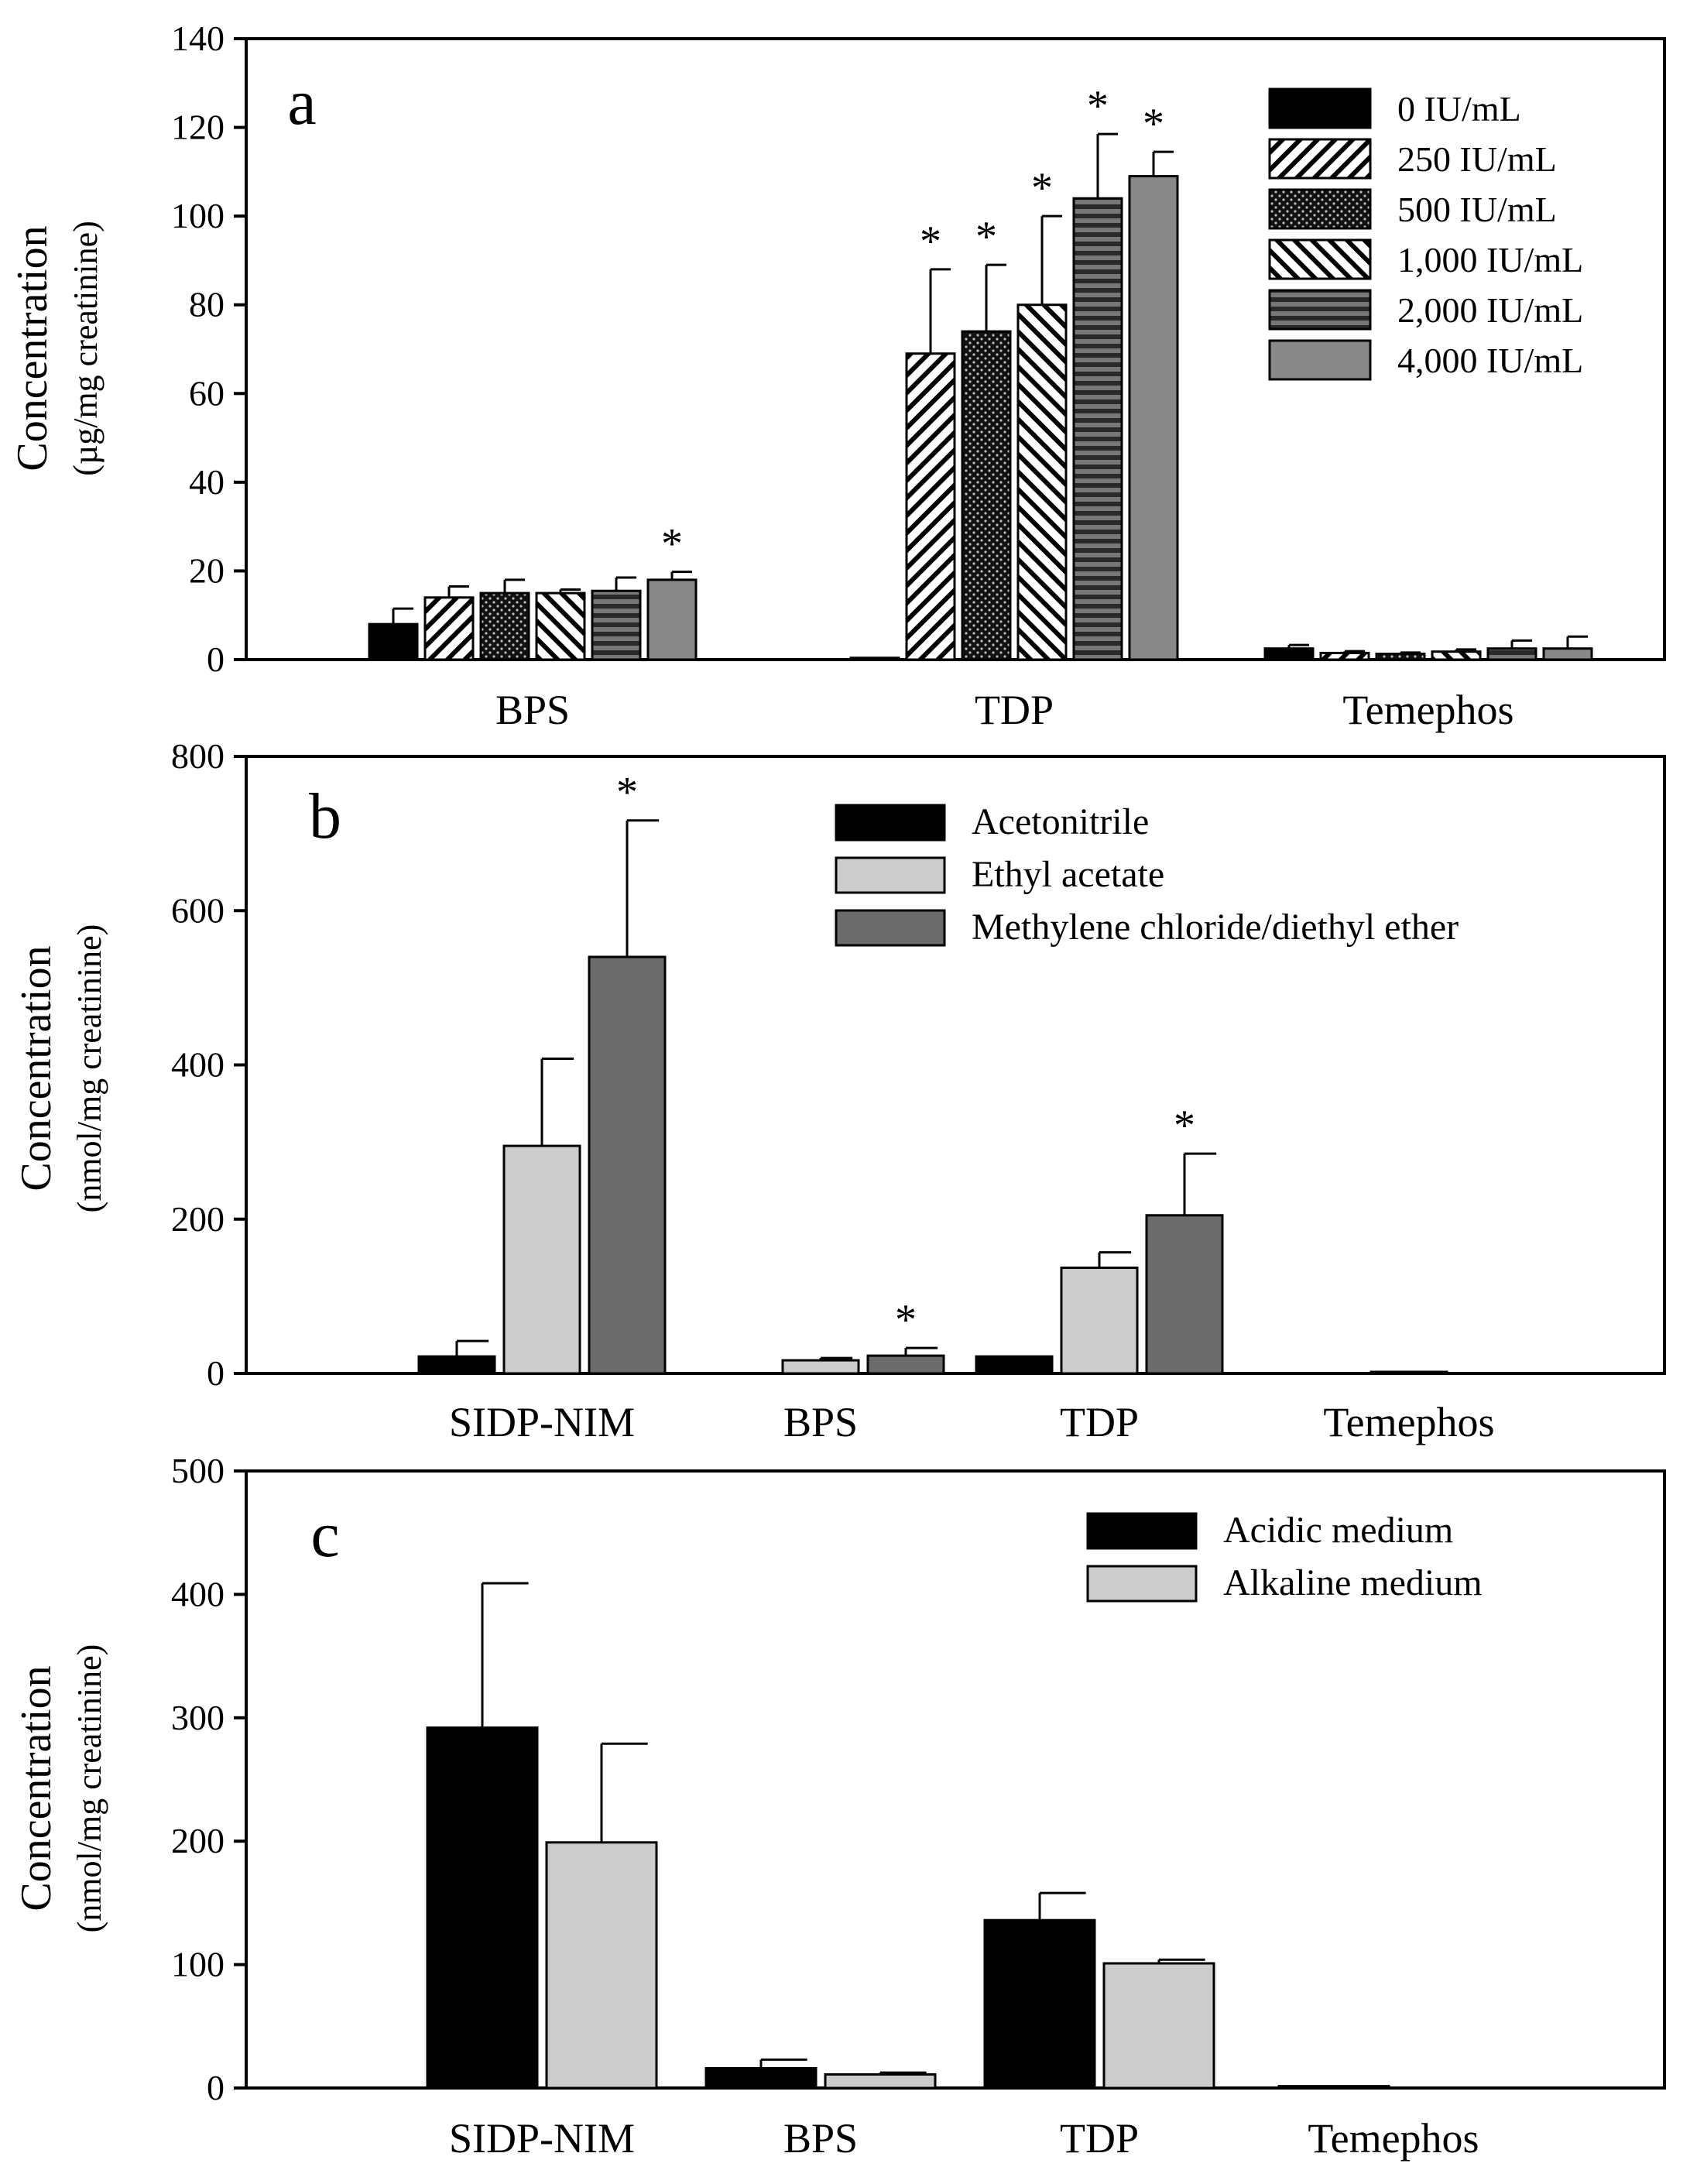  Describe the element at coordinates (198, 1470) in the screenshot. I see `y-tick-label: 500` at that location.